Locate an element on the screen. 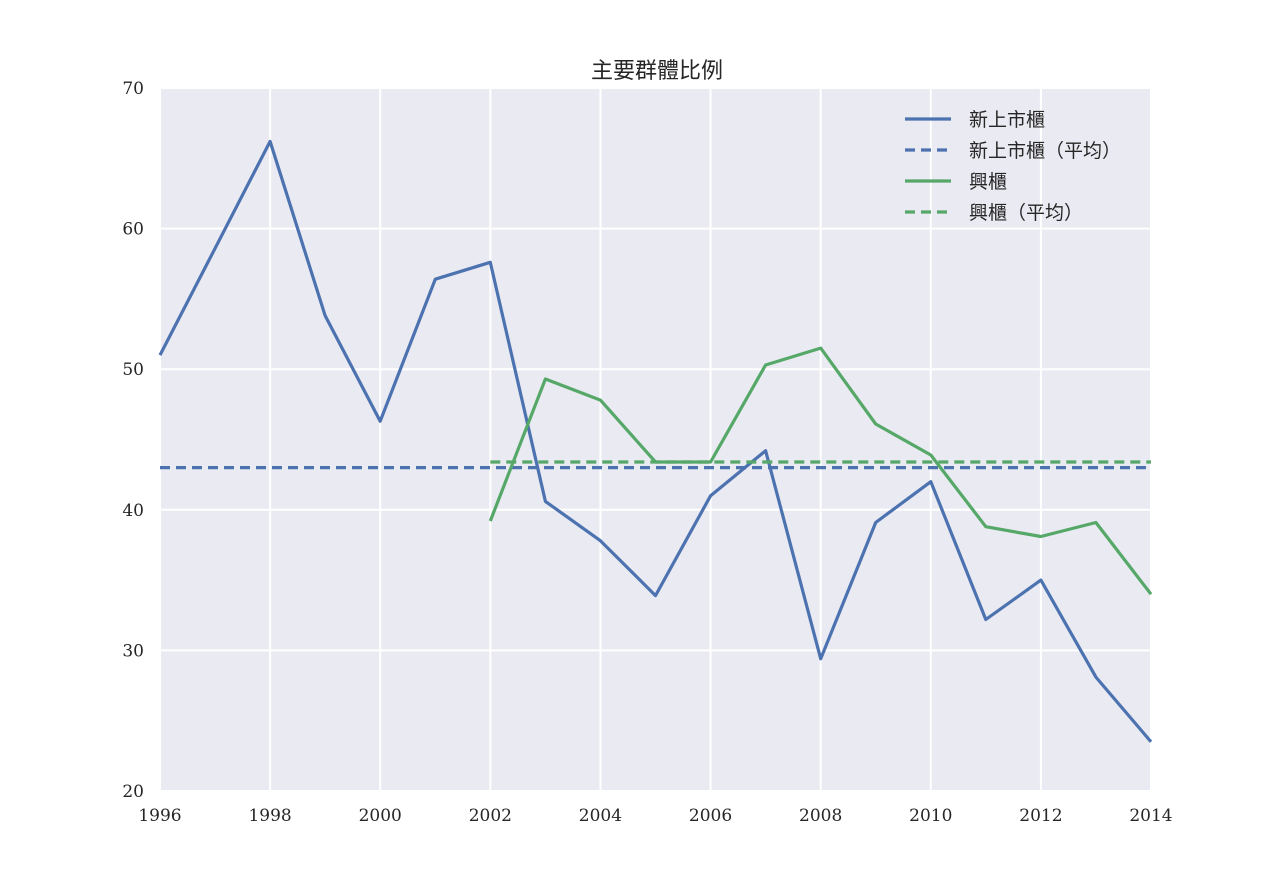 This screenshot has width=1280, height=880. x-tick-label: 2006 is located at coordinates (710, 816).